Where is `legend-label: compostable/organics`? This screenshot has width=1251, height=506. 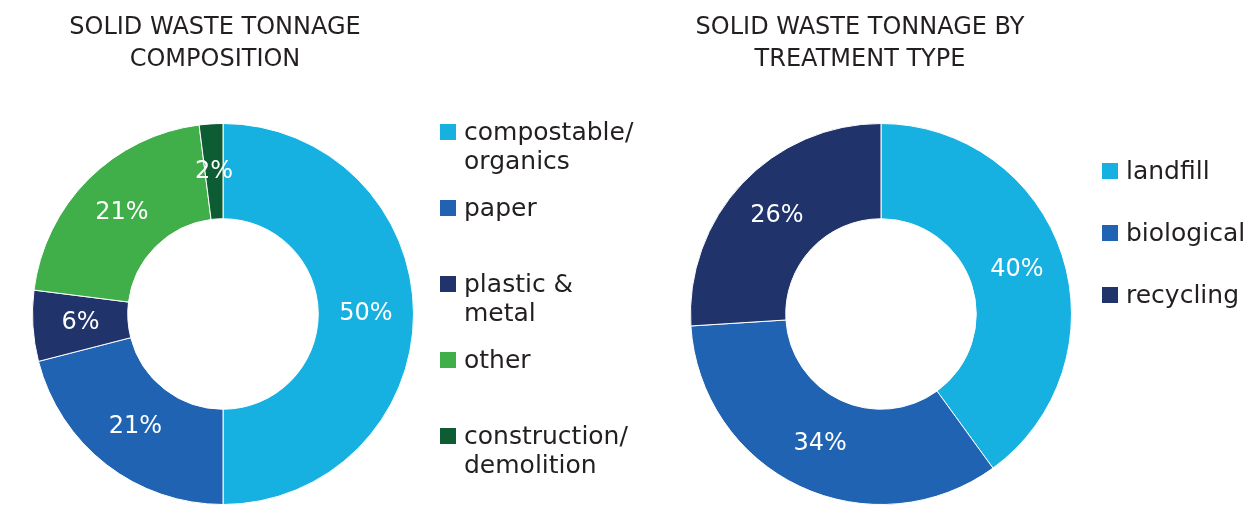 legend-label: compostable/organics is located at coordinates (549, 146).